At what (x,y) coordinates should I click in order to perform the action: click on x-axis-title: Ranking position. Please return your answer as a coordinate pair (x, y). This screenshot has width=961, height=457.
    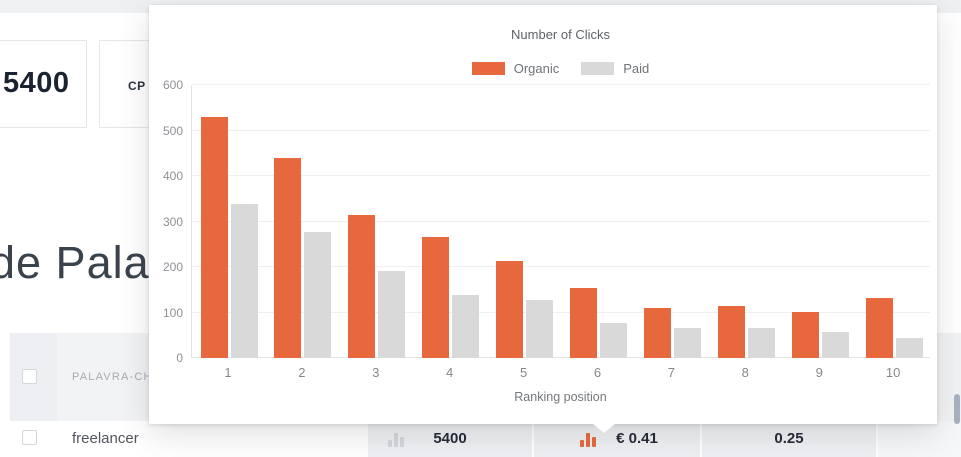
    Looking at the image, I should click on (560, 397).